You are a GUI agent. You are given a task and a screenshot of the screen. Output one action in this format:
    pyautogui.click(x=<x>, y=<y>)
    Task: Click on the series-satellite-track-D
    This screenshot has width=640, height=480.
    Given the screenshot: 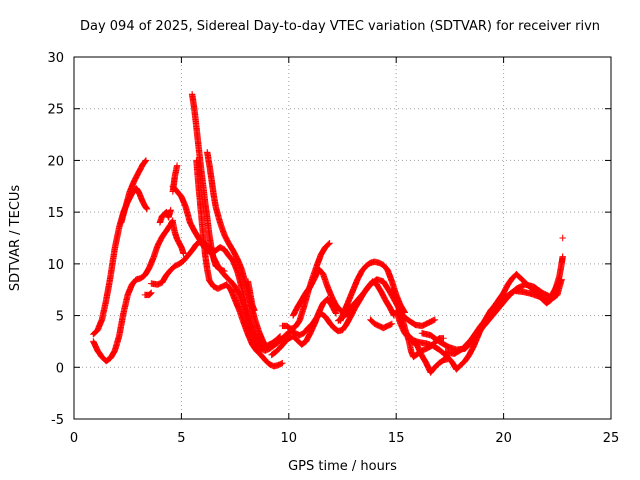 What is the action you would take?
    pyautogui.click(x=148, y=294)
    